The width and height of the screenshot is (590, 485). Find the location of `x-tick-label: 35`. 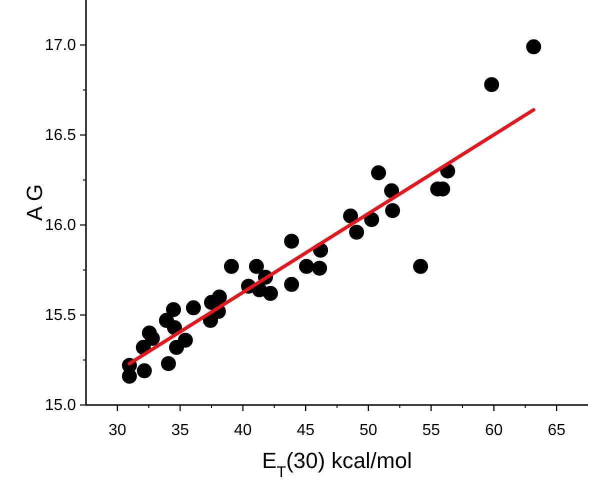

x-tick-label: 35 is located at coordinates (180, 430).